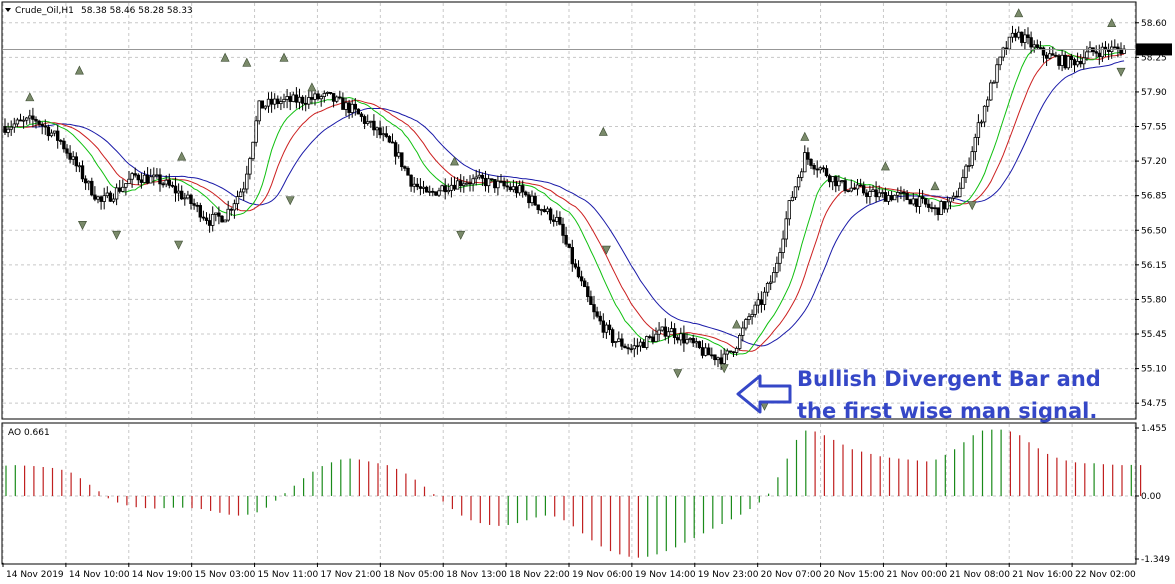  Describe the element at coordinates (1154, 404) in the screenshot. I see `price-tick-label: 54.75` at that location.